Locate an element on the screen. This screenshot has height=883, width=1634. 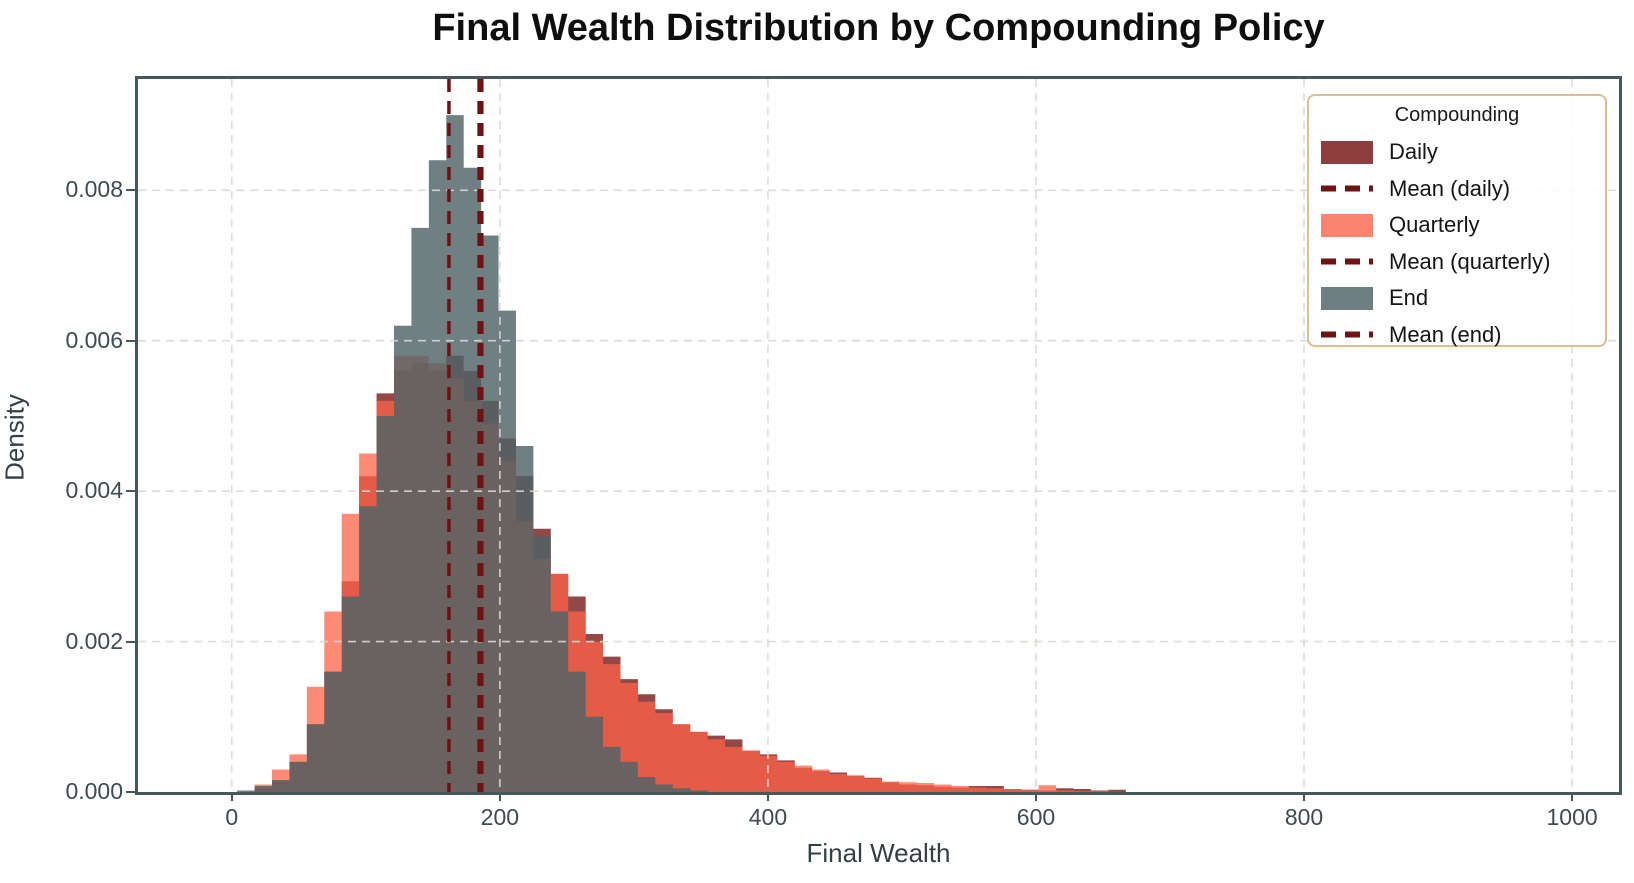
daily-patch-icon is located at coordinates (1347, 152).